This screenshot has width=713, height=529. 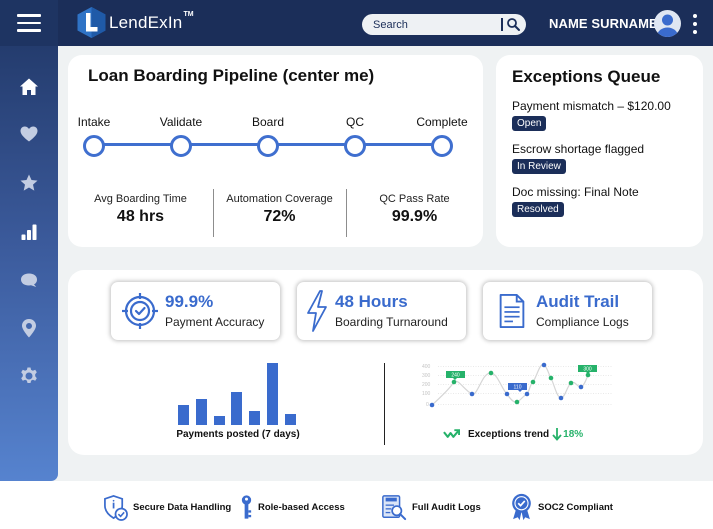 I want to click on sidebar-item-analytics, so click(x=29, y=232).